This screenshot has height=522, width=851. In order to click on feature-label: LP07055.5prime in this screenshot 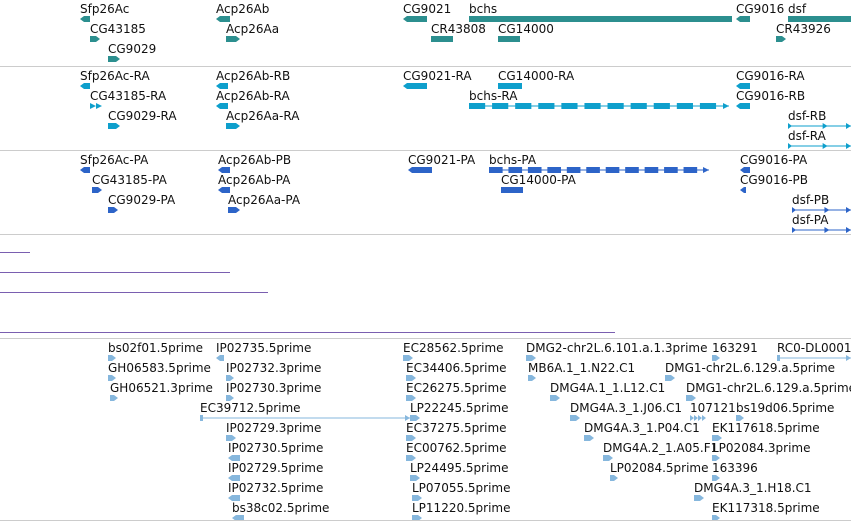, I will do `click(461, 488)`.